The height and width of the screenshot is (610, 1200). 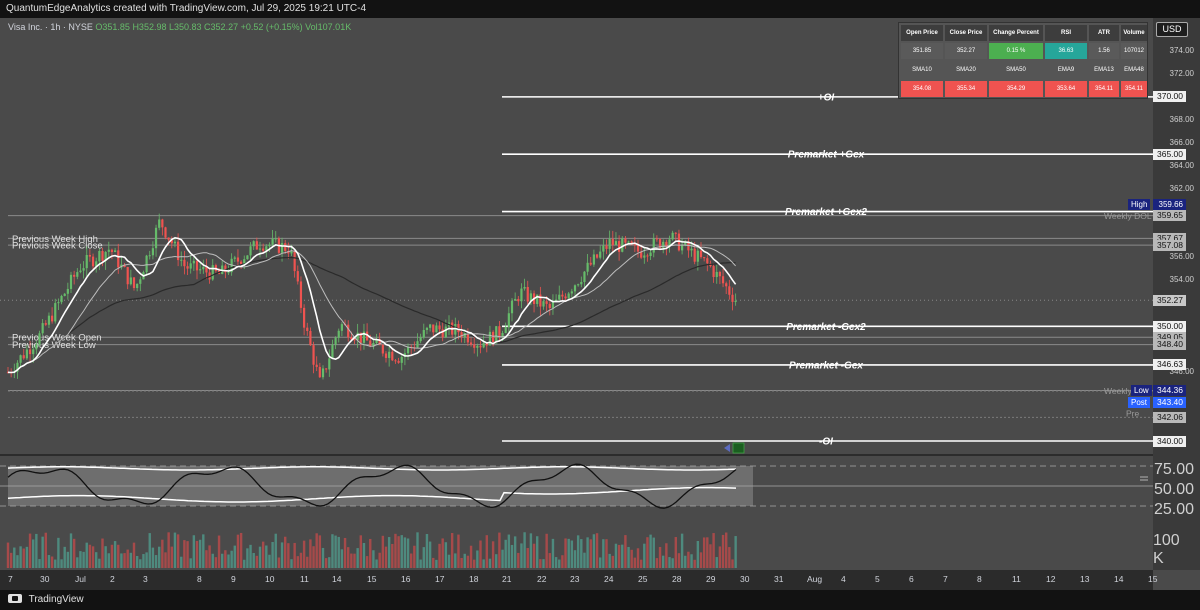 I want to click on time-tick: 16, so click(x=406, y=579).